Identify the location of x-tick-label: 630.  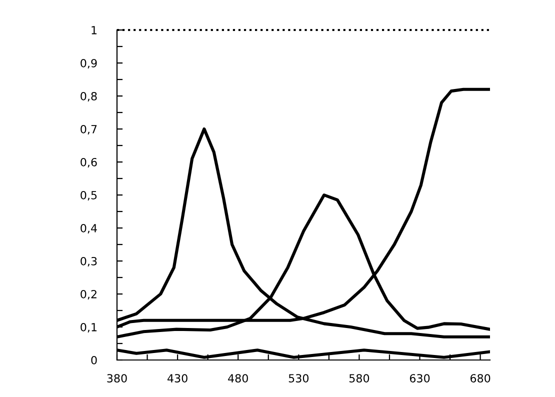
(420, 378).